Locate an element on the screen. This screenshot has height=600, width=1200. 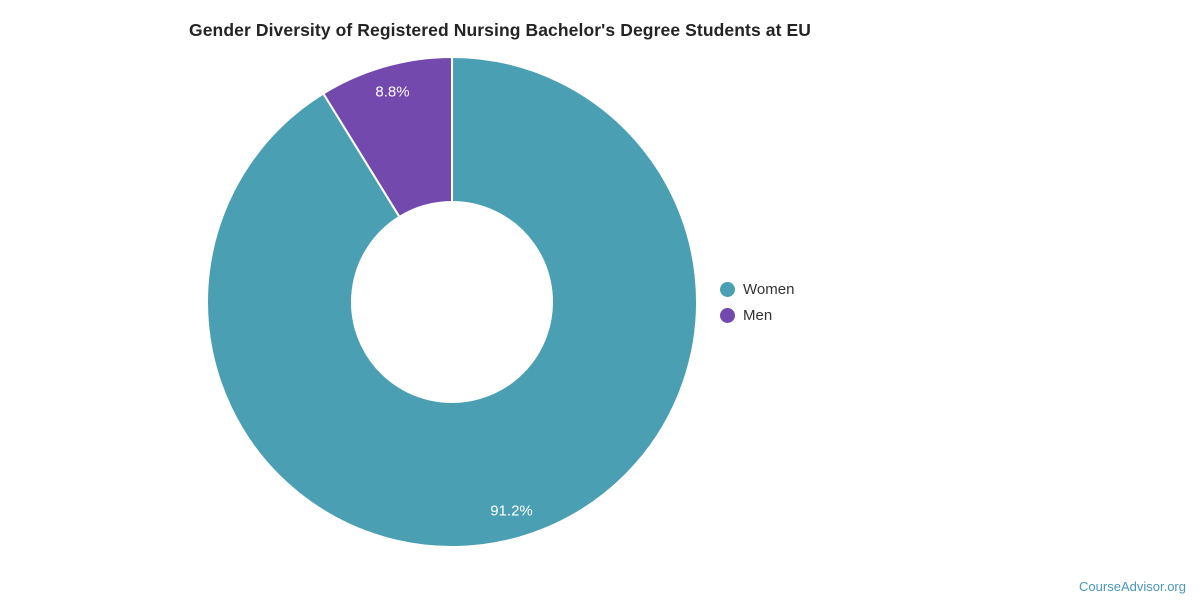
legend: Women Men is located at coordinates (757, 302).